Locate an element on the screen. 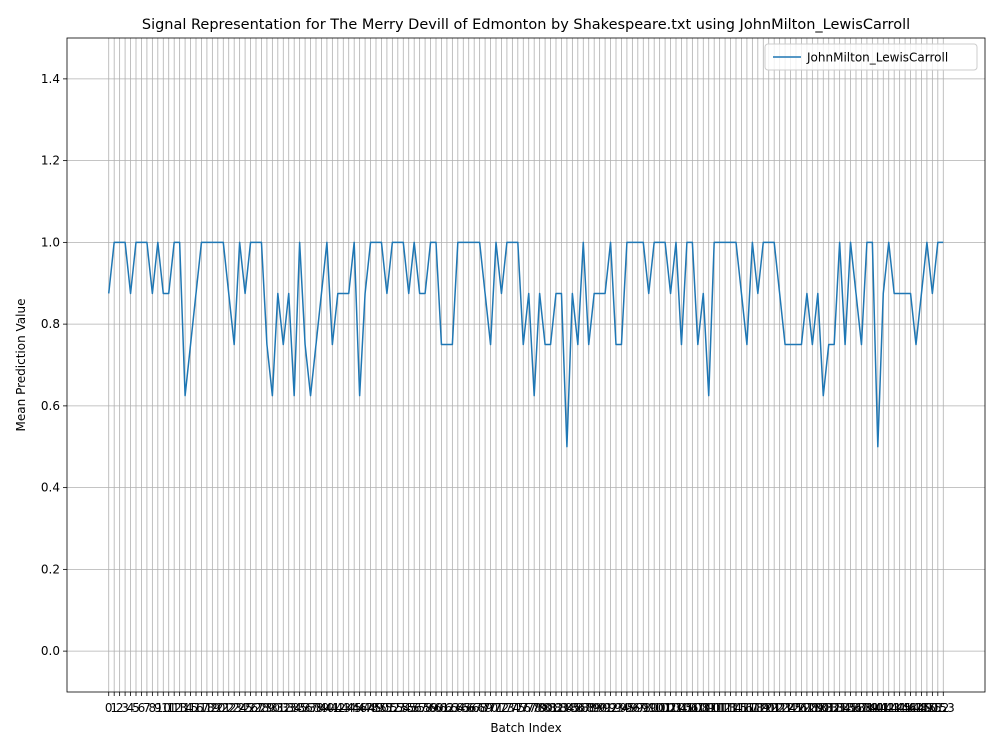  x-tick-label: 128 is located at coordinates (806, 708).